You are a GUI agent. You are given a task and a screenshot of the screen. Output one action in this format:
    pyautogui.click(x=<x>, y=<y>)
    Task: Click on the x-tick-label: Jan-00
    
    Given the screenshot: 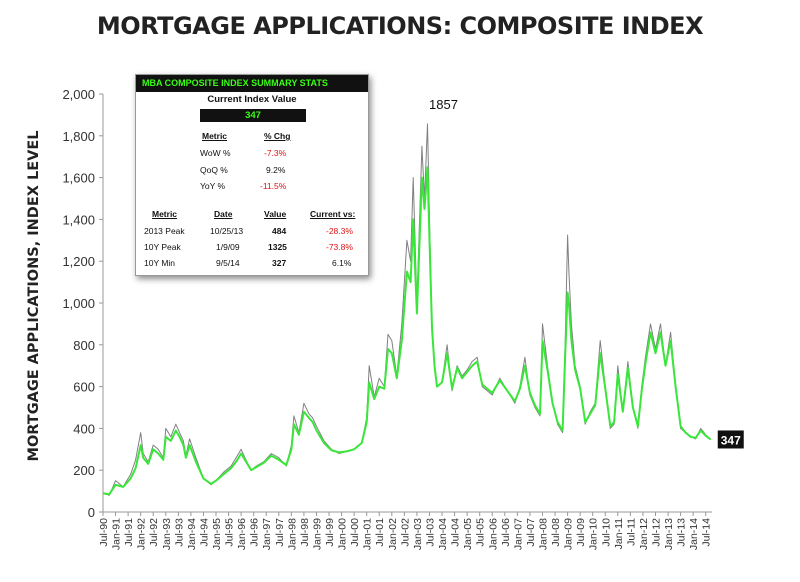 What is the action you would take?
    pyautogui.click(x=343, y=534)
    